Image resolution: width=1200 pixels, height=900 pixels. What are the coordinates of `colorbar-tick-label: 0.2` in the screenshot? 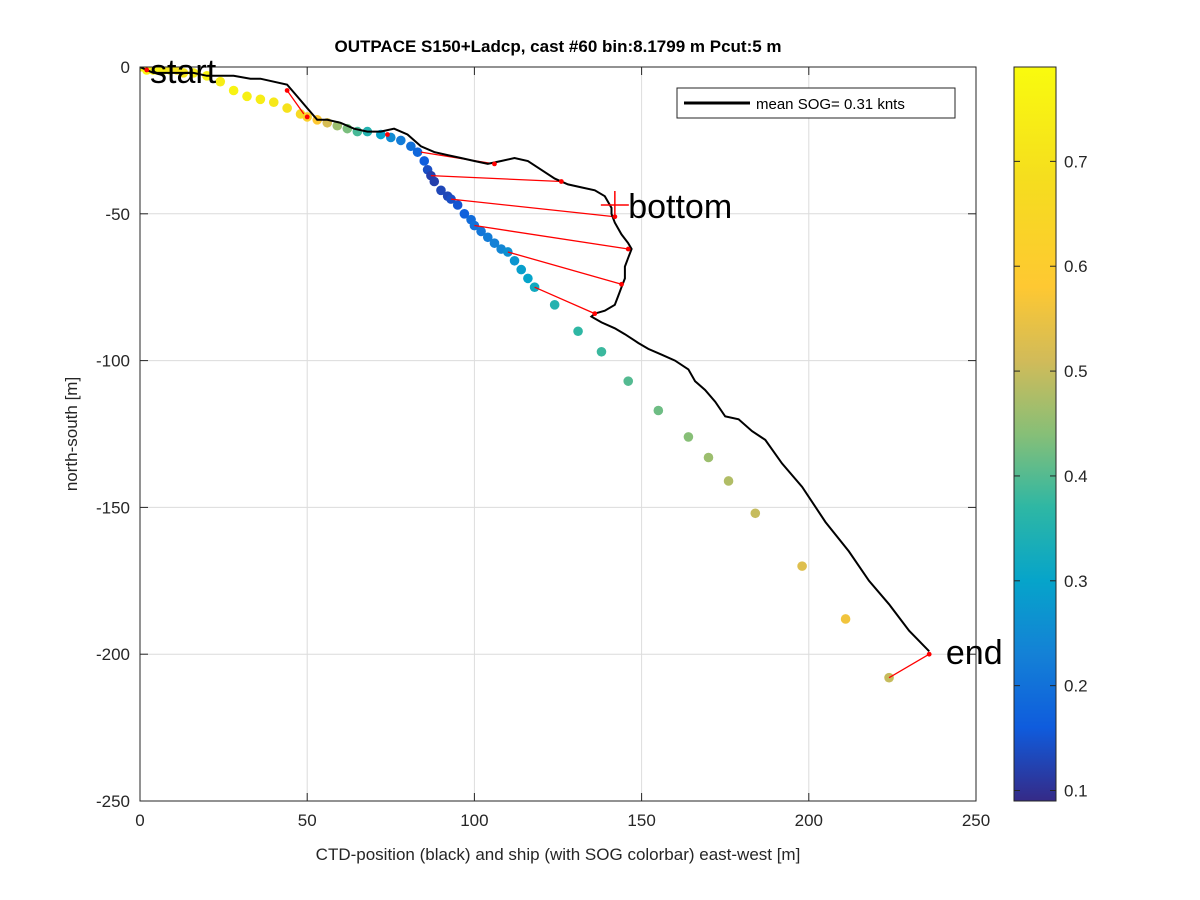 It's located at (1076, 686).